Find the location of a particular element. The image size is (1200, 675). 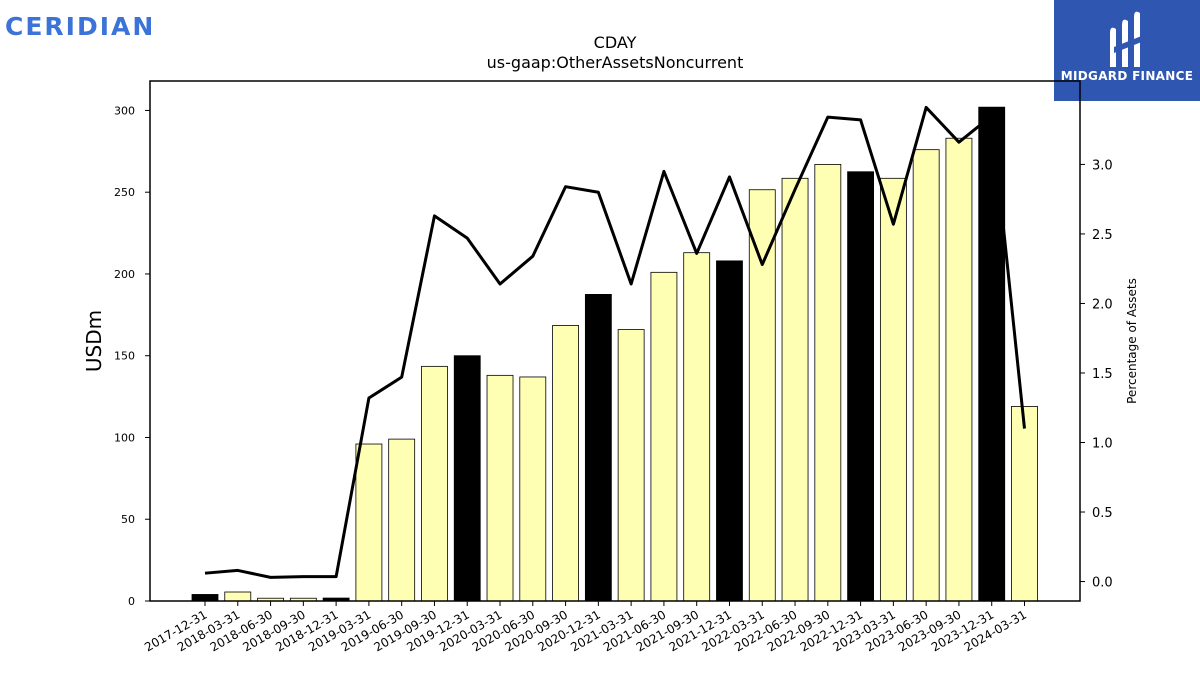

y-tick-label: 100 is located at coordinates (124, 437).